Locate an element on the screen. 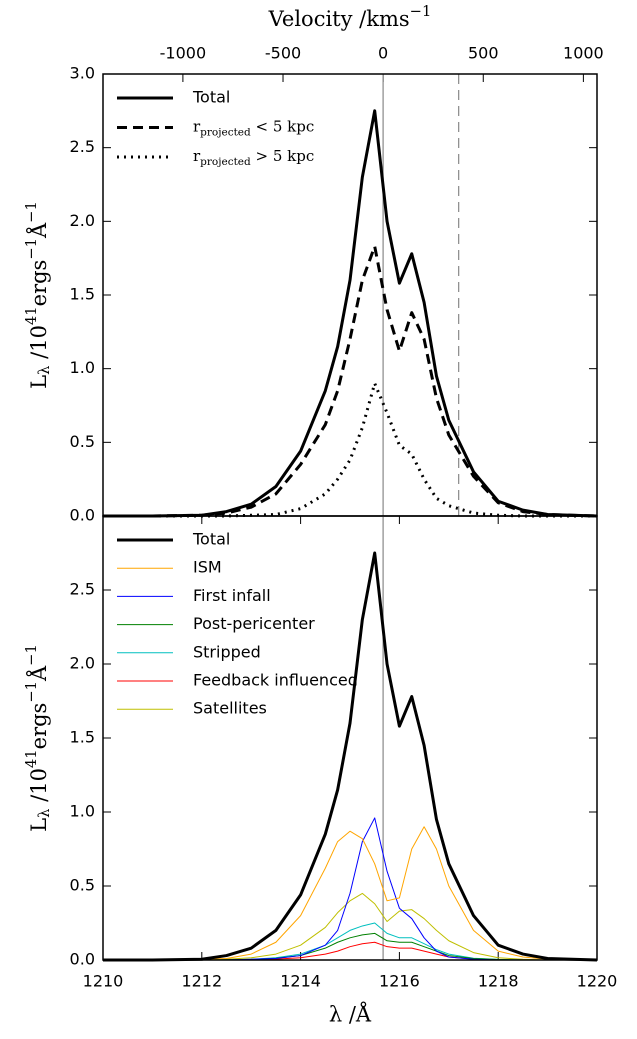  x-tick-label: 1216 is located at coordinates (399, 981).